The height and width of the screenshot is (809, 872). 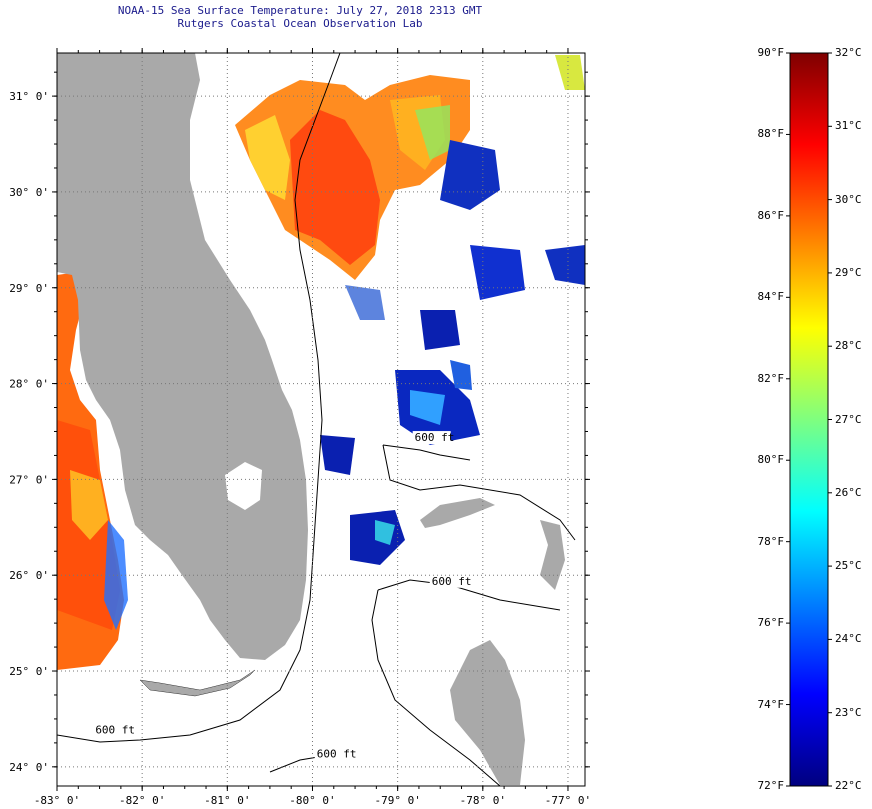 I want to click on lon-tick-label: -82° 0', so click(x=142, y=800).